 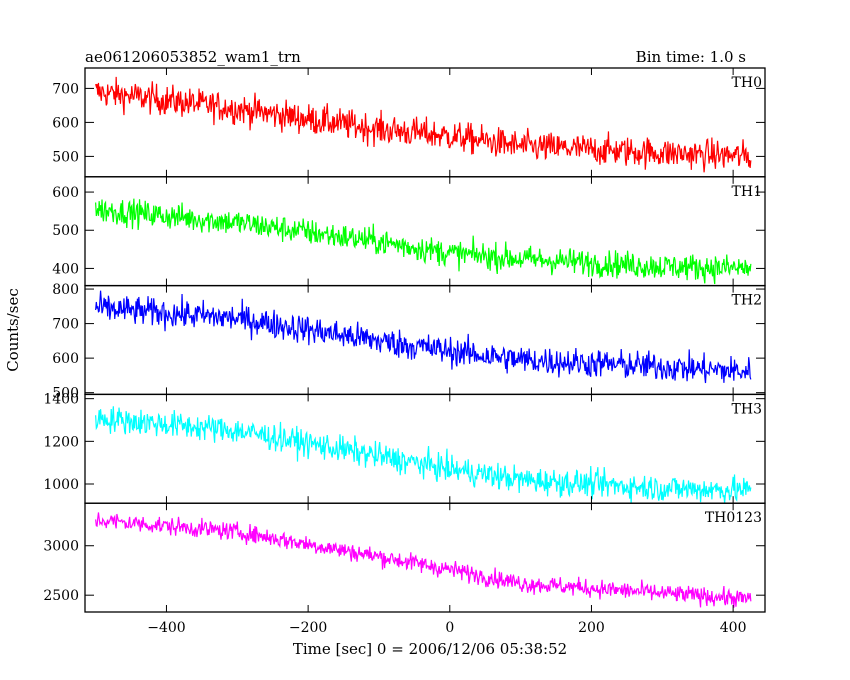 What do you see at coordinates (166, 628) in the screenshot?
I see `x-tick-label: −400` at bounding box center [166, 628].